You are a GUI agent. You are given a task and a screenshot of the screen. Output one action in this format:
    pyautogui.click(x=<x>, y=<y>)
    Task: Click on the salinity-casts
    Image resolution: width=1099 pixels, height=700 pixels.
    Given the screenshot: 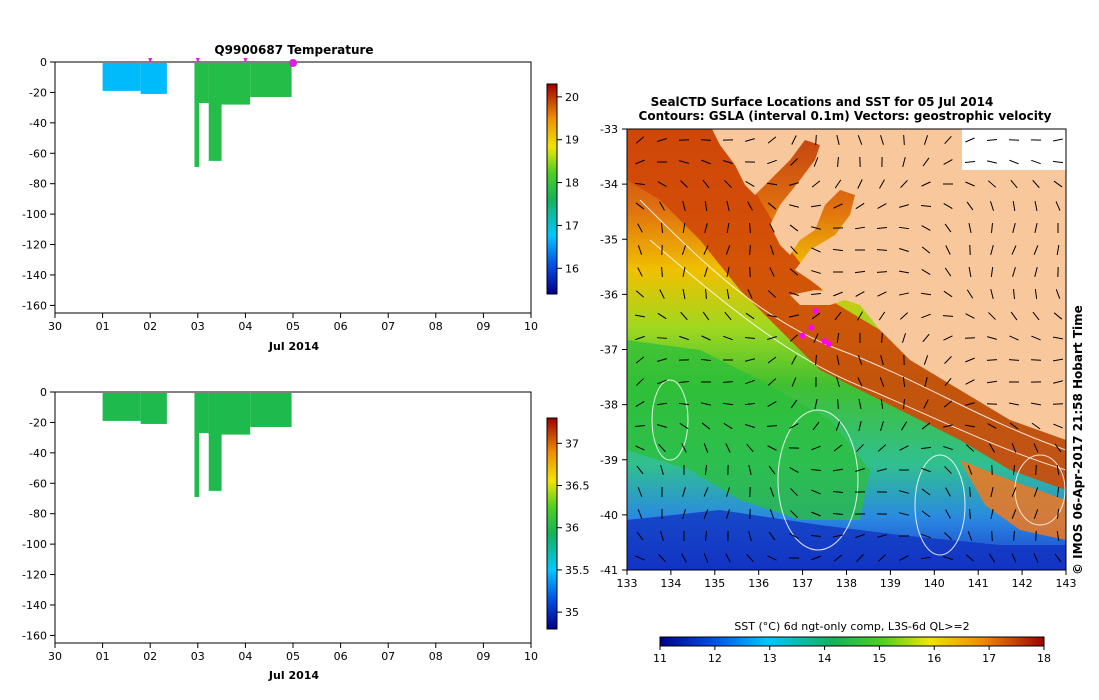 What is the action you would take?
    pyautogui.click(x=197, y=445)
    